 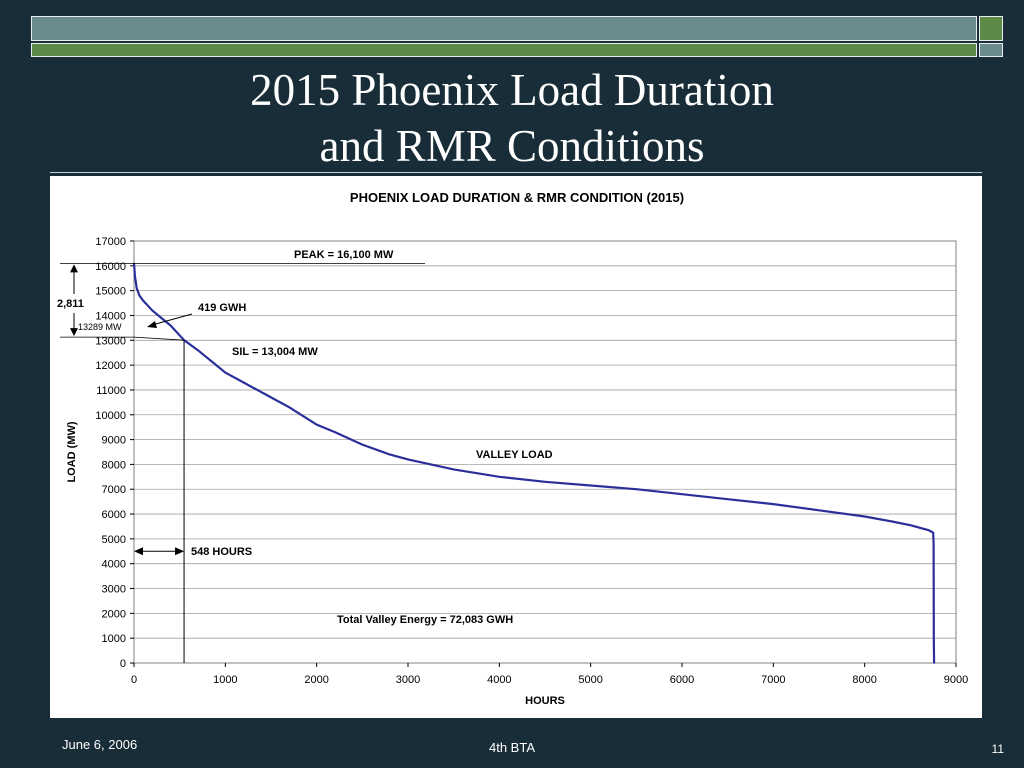 What do you see at coordinates (514, 455) in the screenshot?
I see `annotation-valley-load: VALLEY LOAD` at bounding box center [514, 455].